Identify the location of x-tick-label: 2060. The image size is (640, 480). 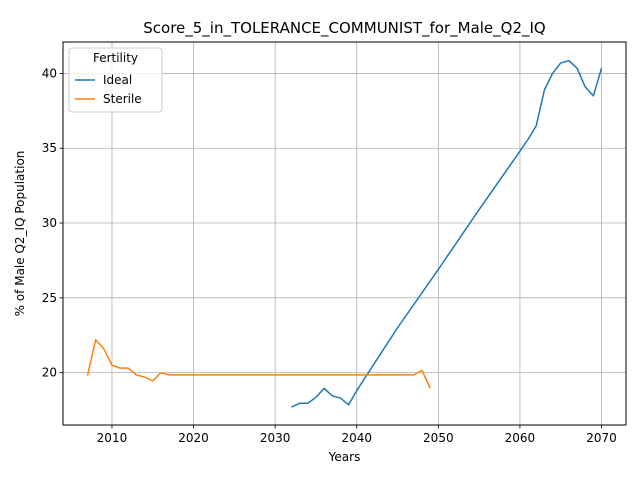
(520, 438).